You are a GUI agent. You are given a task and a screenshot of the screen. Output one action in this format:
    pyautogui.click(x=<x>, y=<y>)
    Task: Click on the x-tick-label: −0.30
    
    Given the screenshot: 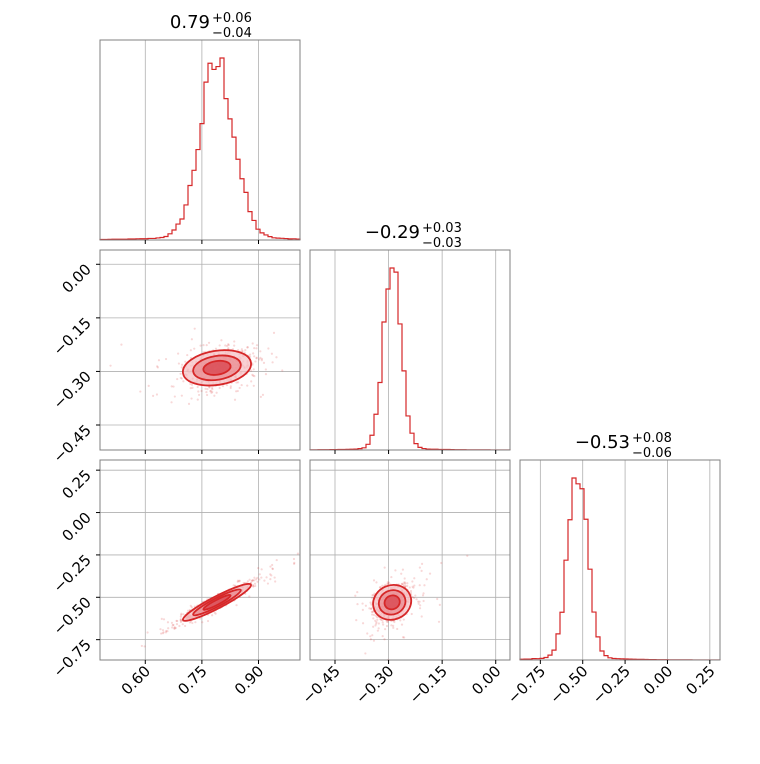 What is the action you would take?
    pyautogui.click(x=374, y=684)
    